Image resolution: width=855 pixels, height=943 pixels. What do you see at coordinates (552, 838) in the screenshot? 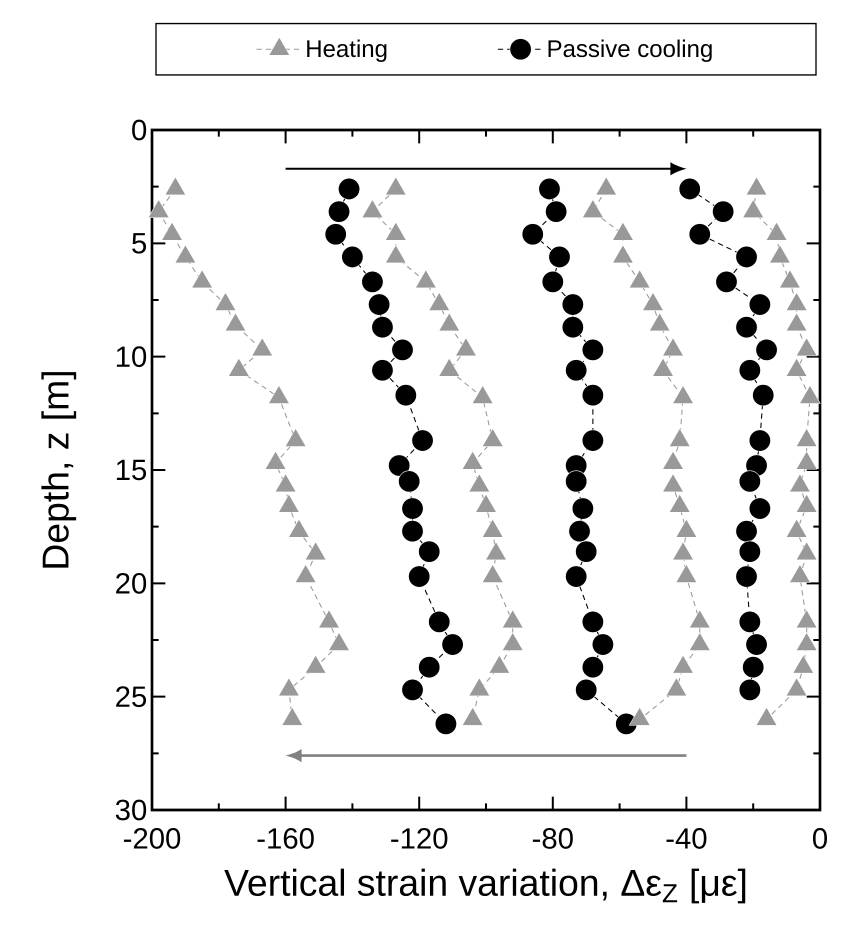
I see `x-tick-label: -80` at bounding box center [552, 838].